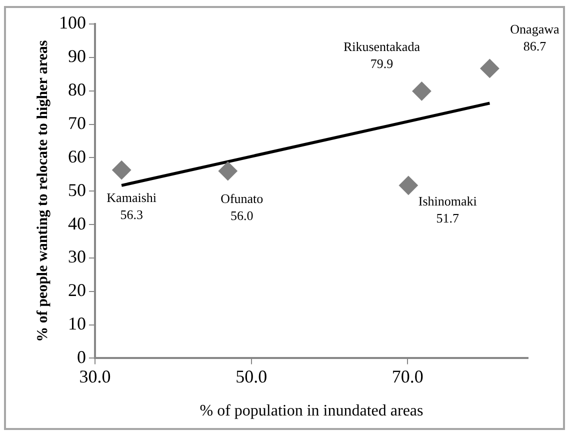  I want to click on annotation: Kamaishi 56.3, so click(131, 206).